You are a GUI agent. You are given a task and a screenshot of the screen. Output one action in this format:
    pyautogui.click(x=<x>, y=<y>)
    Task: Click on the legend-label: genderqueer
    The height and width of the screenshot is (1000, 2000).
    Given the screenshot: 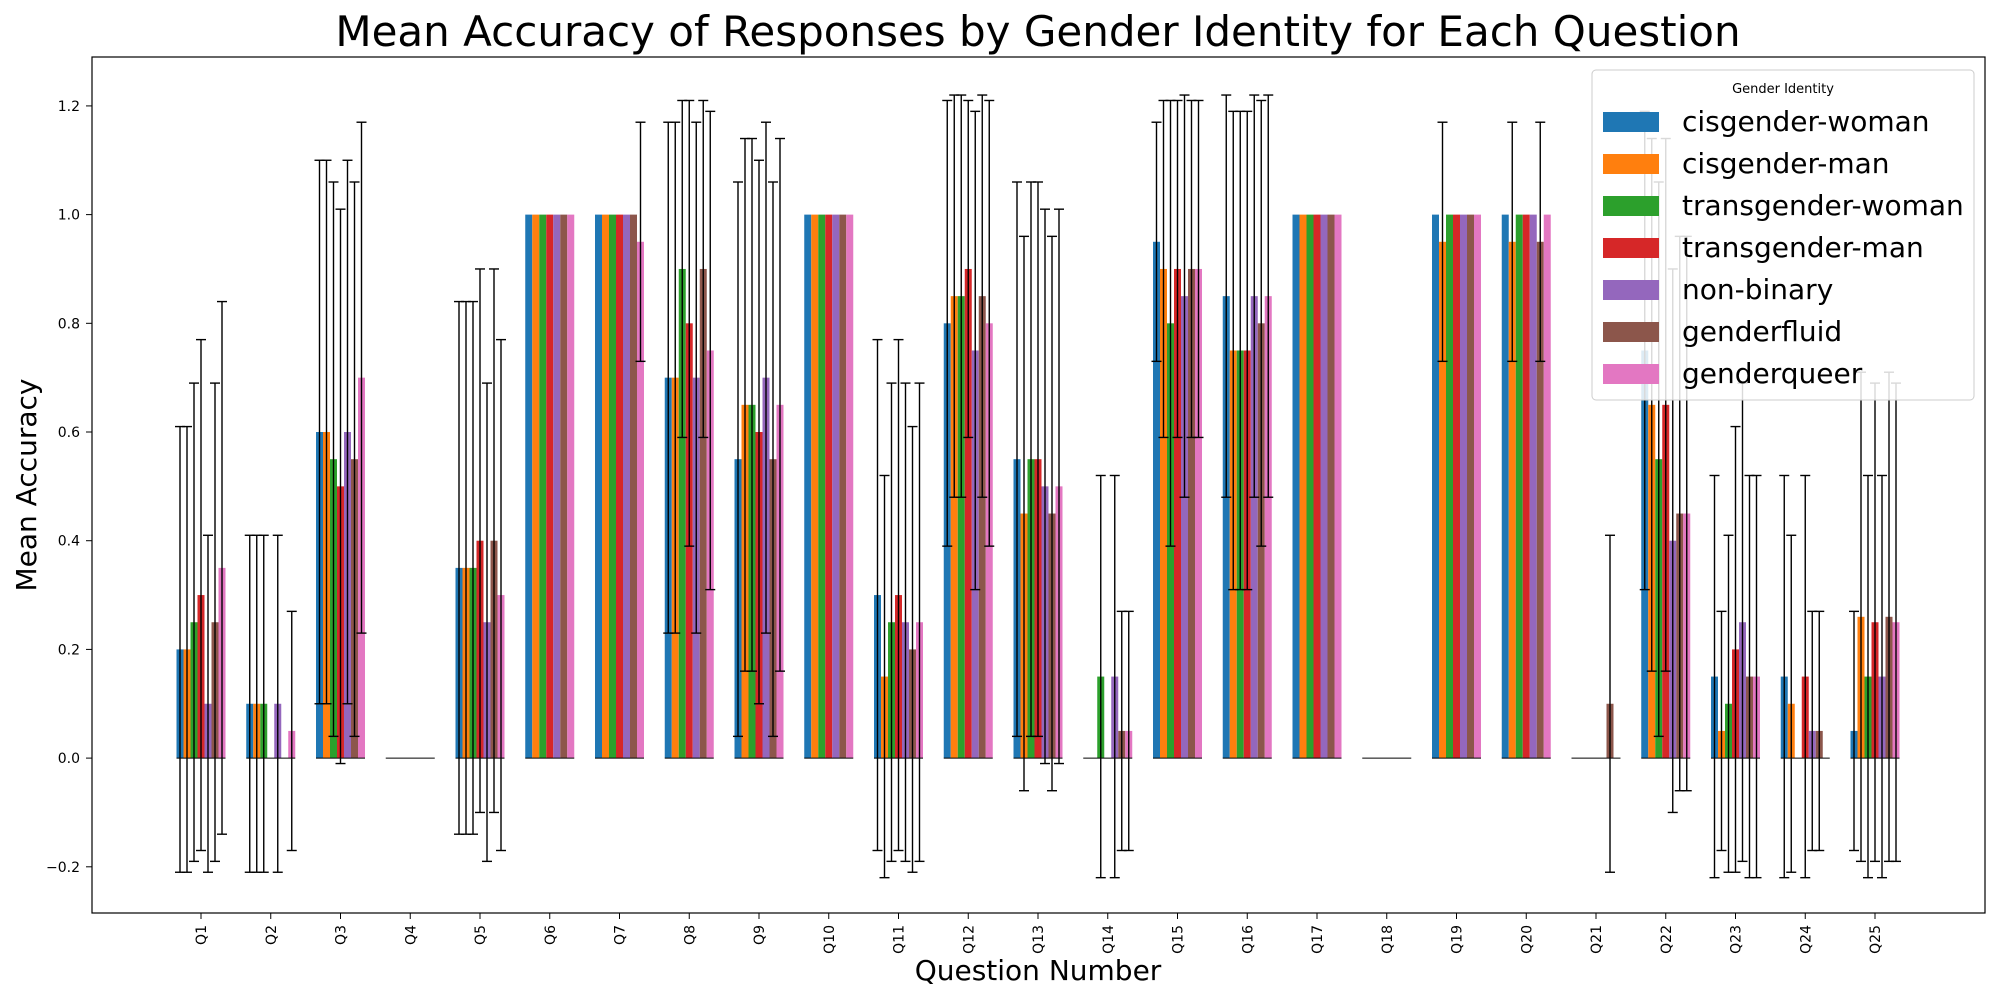 What is the action you would take?
    pyautogui.click(x=1772, y=373)
    